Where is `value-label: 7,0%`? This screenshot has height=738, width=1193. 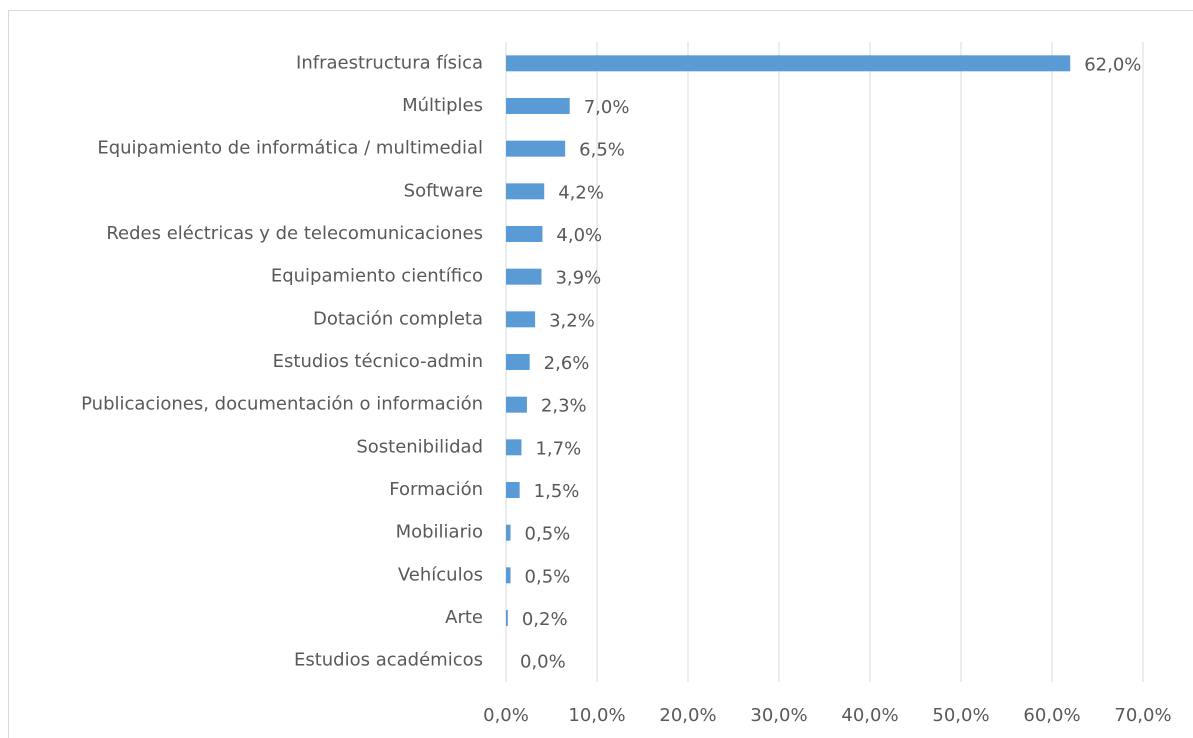
value-label: 7,0% is located at coordinates (607, 107).